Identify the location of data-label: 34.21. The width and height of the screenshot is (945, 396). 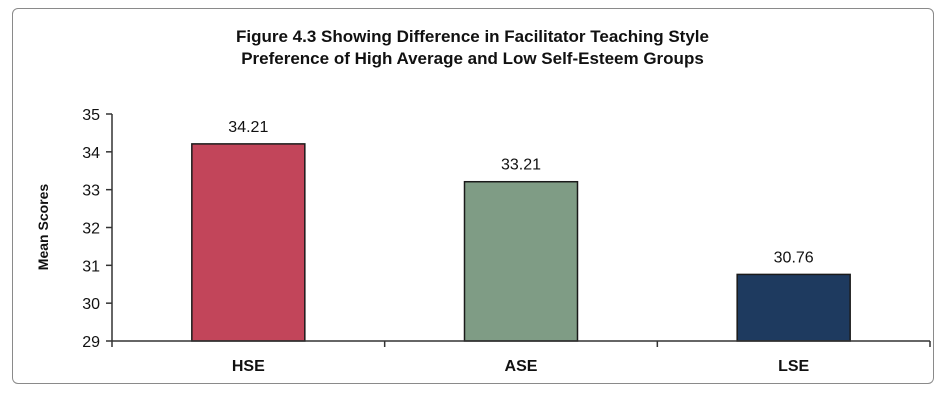
(248, 127).